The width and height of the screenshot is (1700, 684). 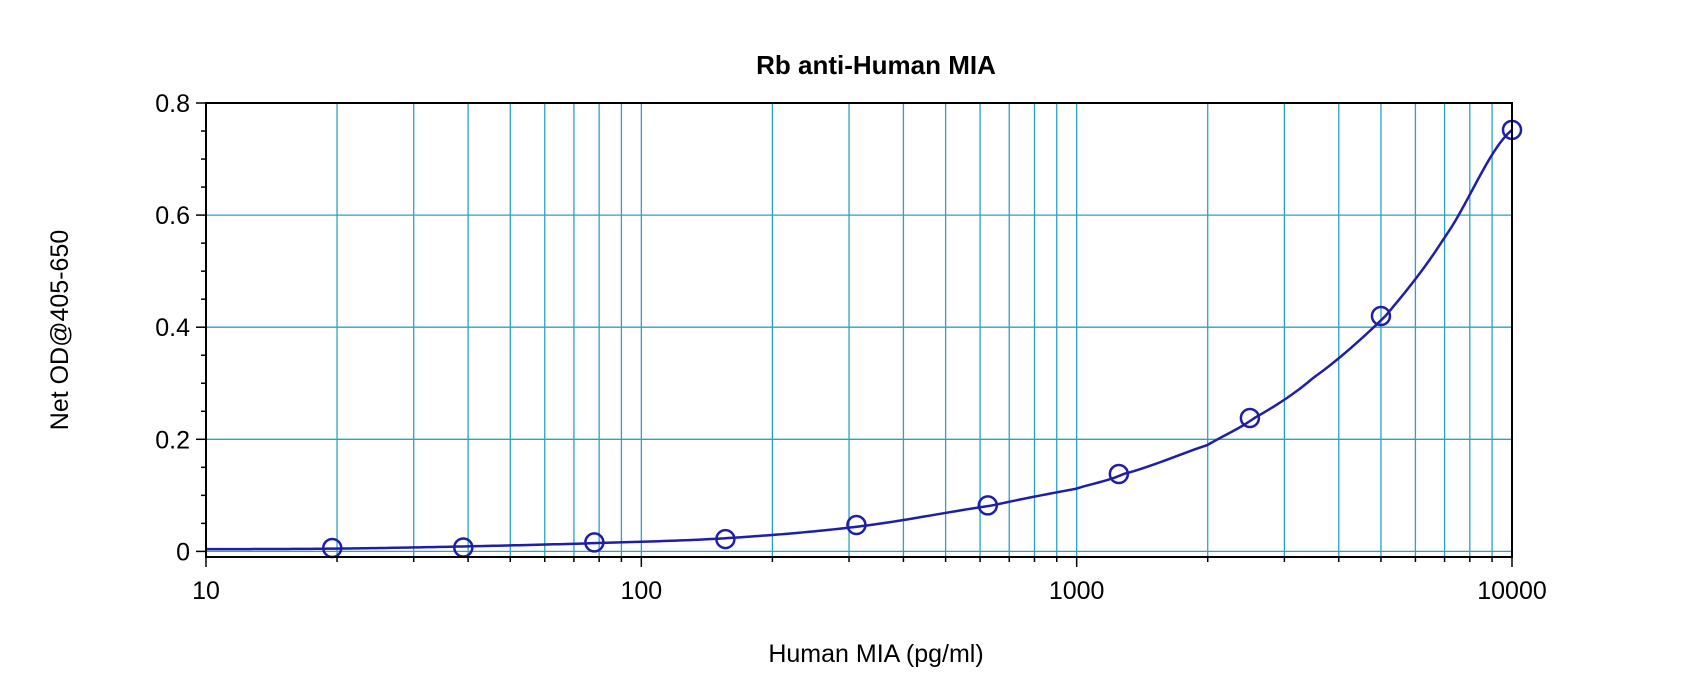 What do you see at coordinates (875, 654) in the screenshot?
I see `x-axis-label: Human MIA (pg/ml)` at bounding box center [875, 654].